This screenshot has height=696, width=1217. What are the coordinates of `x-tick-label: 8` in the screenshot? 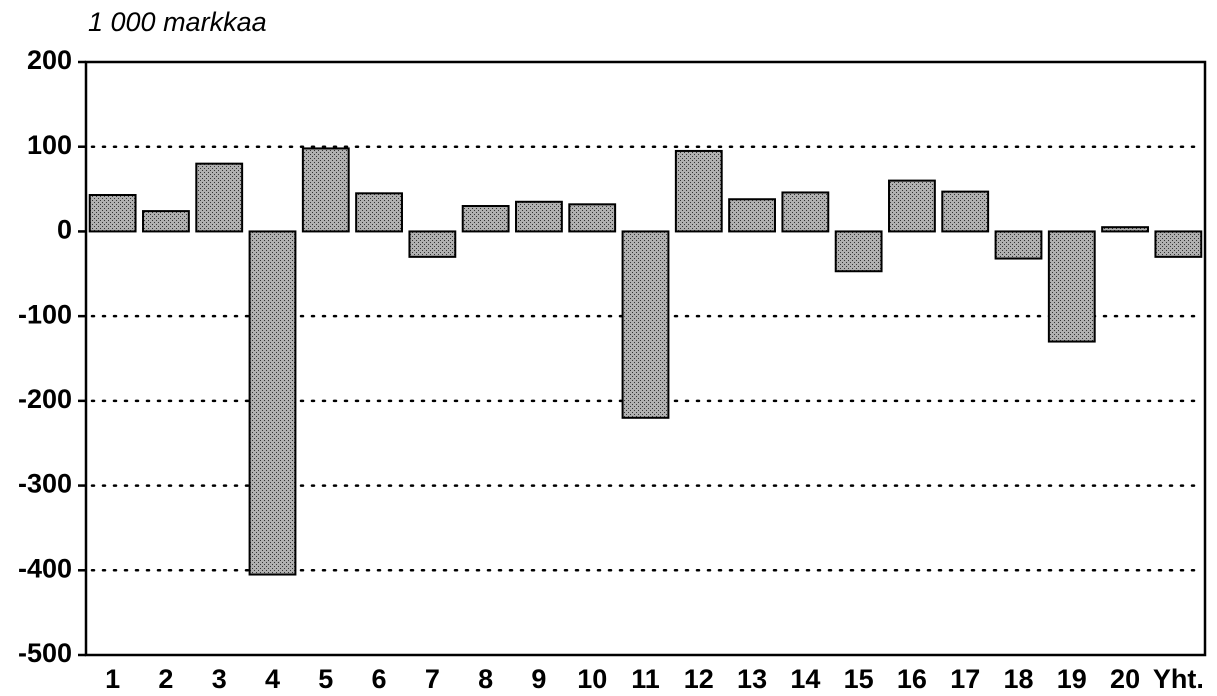 It's located at (485, 679).